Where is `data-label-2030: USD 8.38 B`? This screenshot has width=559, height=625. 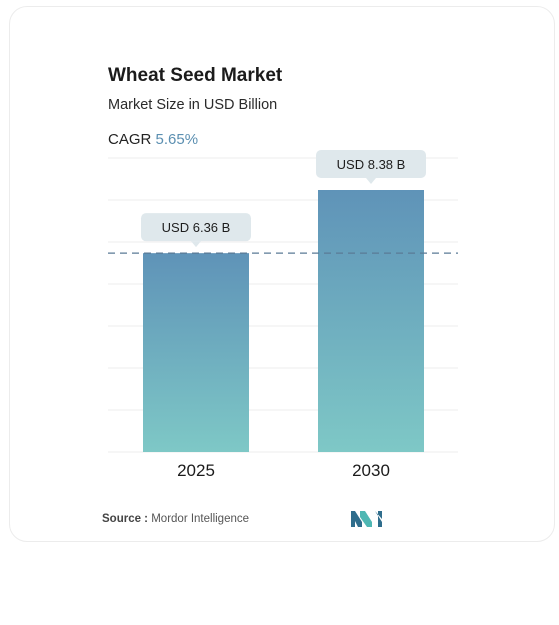 data-label-2030: USD 8.38 B is located at coordinates (371, 167).